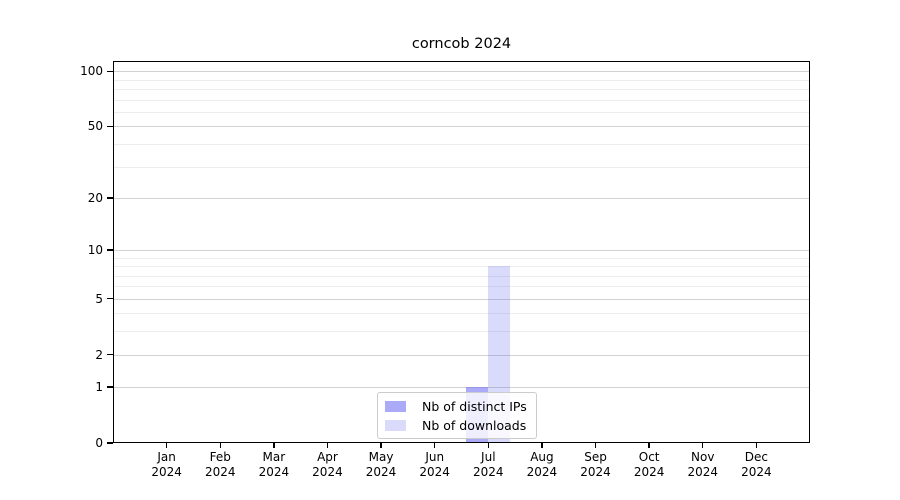 Image resolution: width=900 pixels, height=500 pixels. I want to click on legend-label: Nb of downloads, so click(474, 425).